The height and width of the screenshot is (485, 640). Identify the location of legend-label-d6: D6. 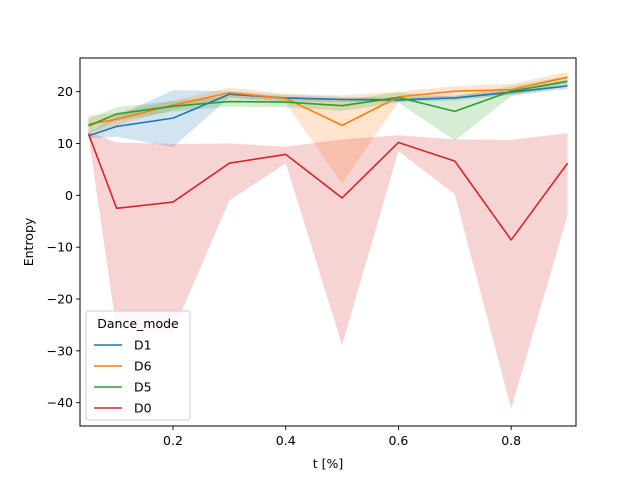
(143, 366).